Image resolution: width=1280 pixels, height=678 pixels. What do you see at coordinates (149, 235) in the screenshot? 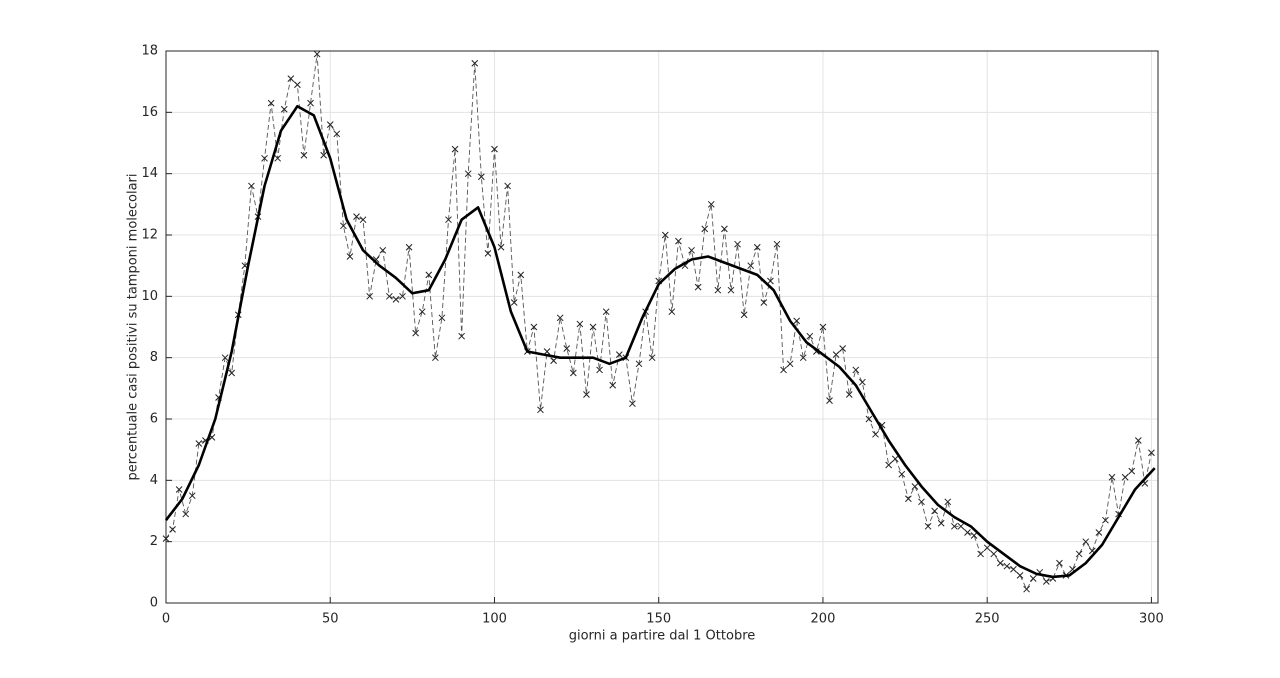
I see `y-tick-label: 12` at bounding box center [149, 235].